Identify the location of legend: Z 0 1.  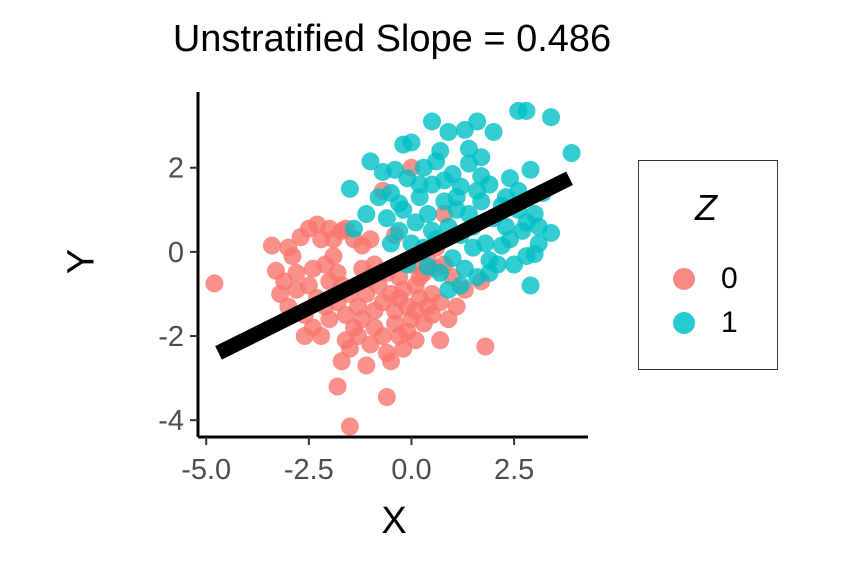
(708, 265).